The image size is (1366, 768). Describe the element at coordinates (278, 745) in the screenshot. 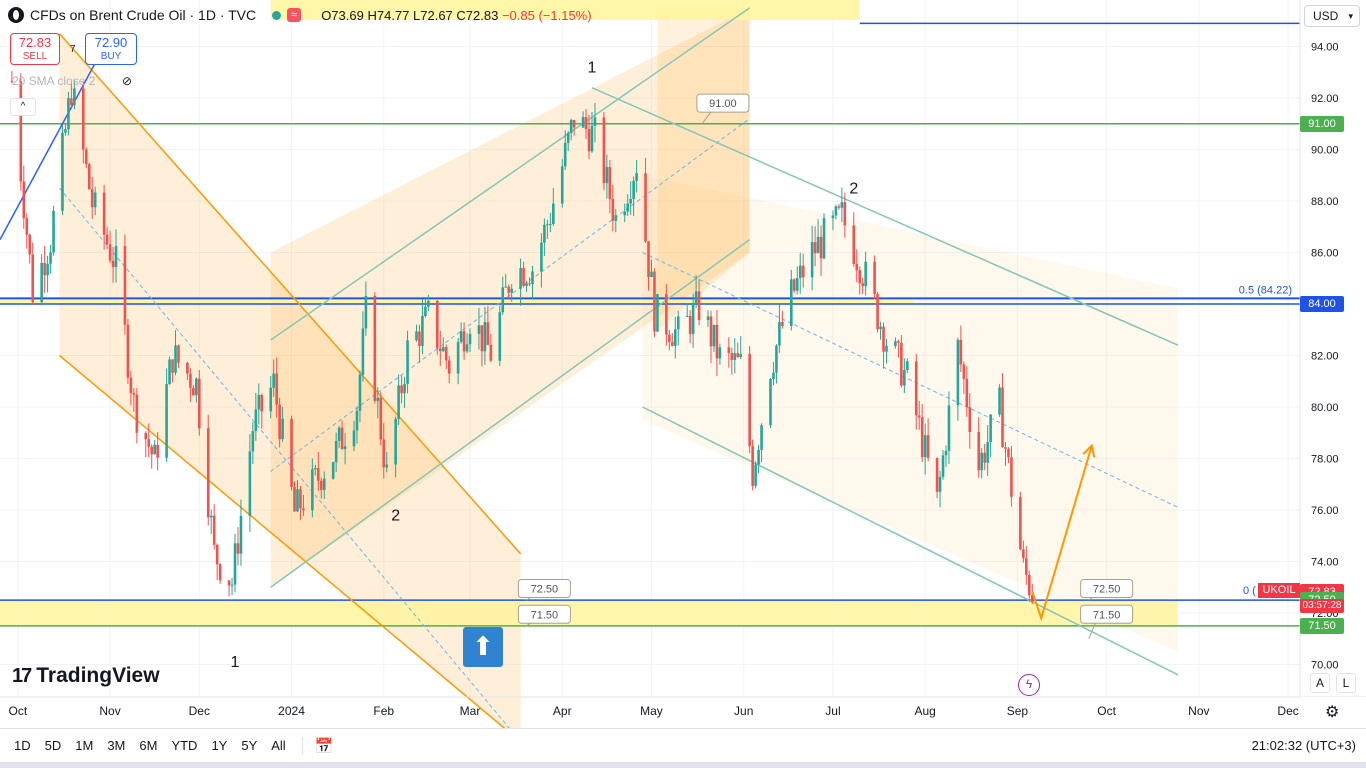

I see `timeframe-button: All` at that location.